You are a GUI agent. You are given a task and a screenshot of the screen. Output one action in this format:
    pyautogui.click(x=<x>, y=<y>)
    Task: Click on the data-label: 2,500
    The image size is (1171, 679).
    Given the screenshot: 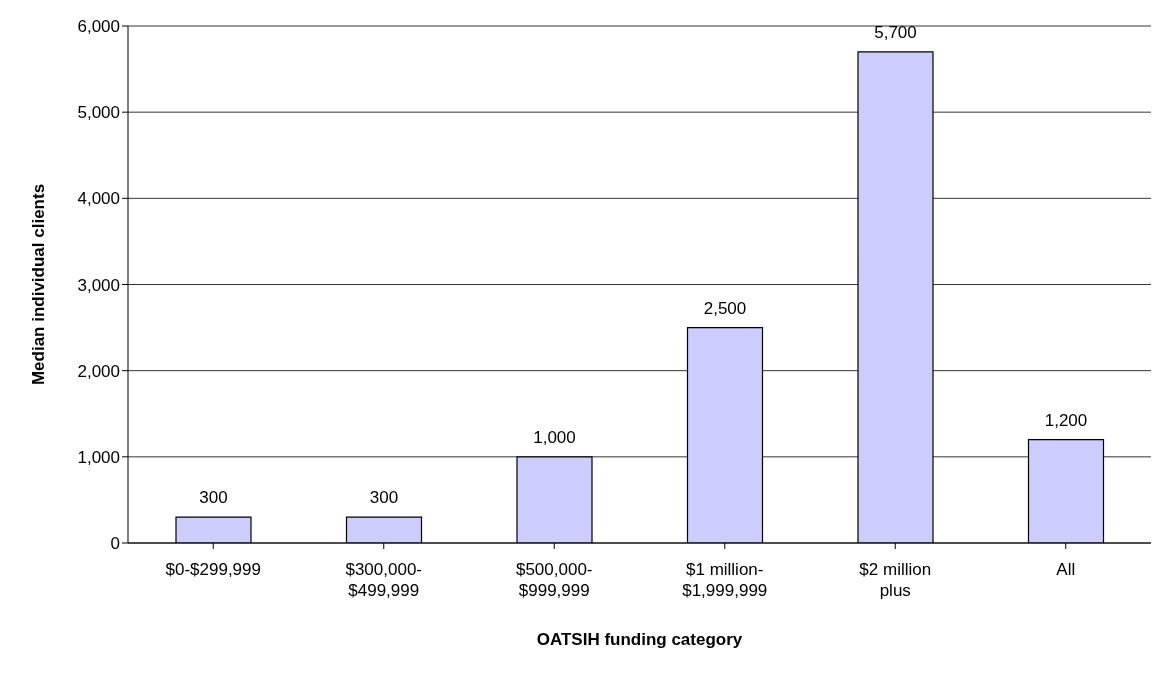 What is the action you would take?
    pyautogui.click(x=725, y=308)
    